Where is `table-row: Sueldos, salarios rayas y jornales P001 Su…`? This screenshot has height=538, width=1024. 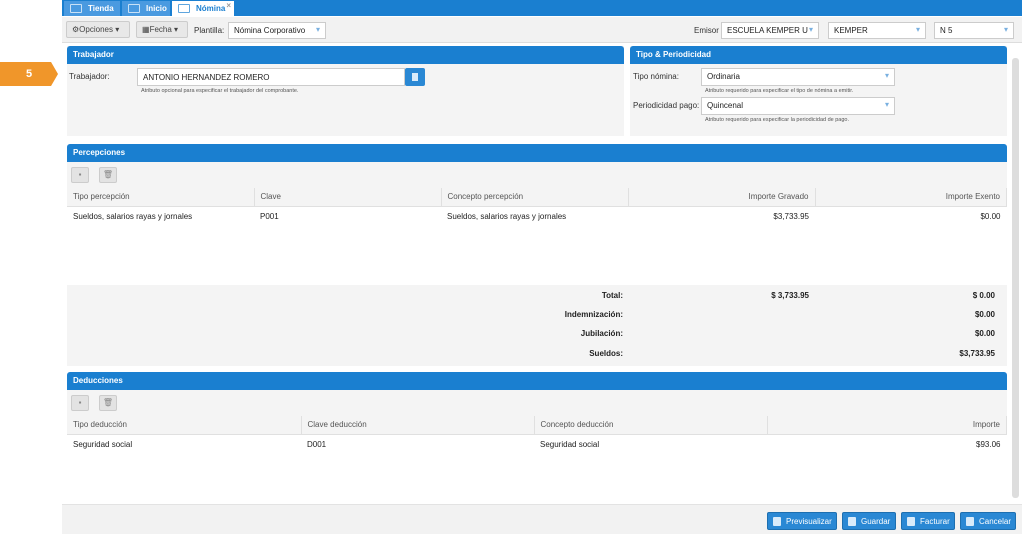
table-row: Sueldos, salarios rayas y jornales P001 Su… is located at coordinates (537, 216).